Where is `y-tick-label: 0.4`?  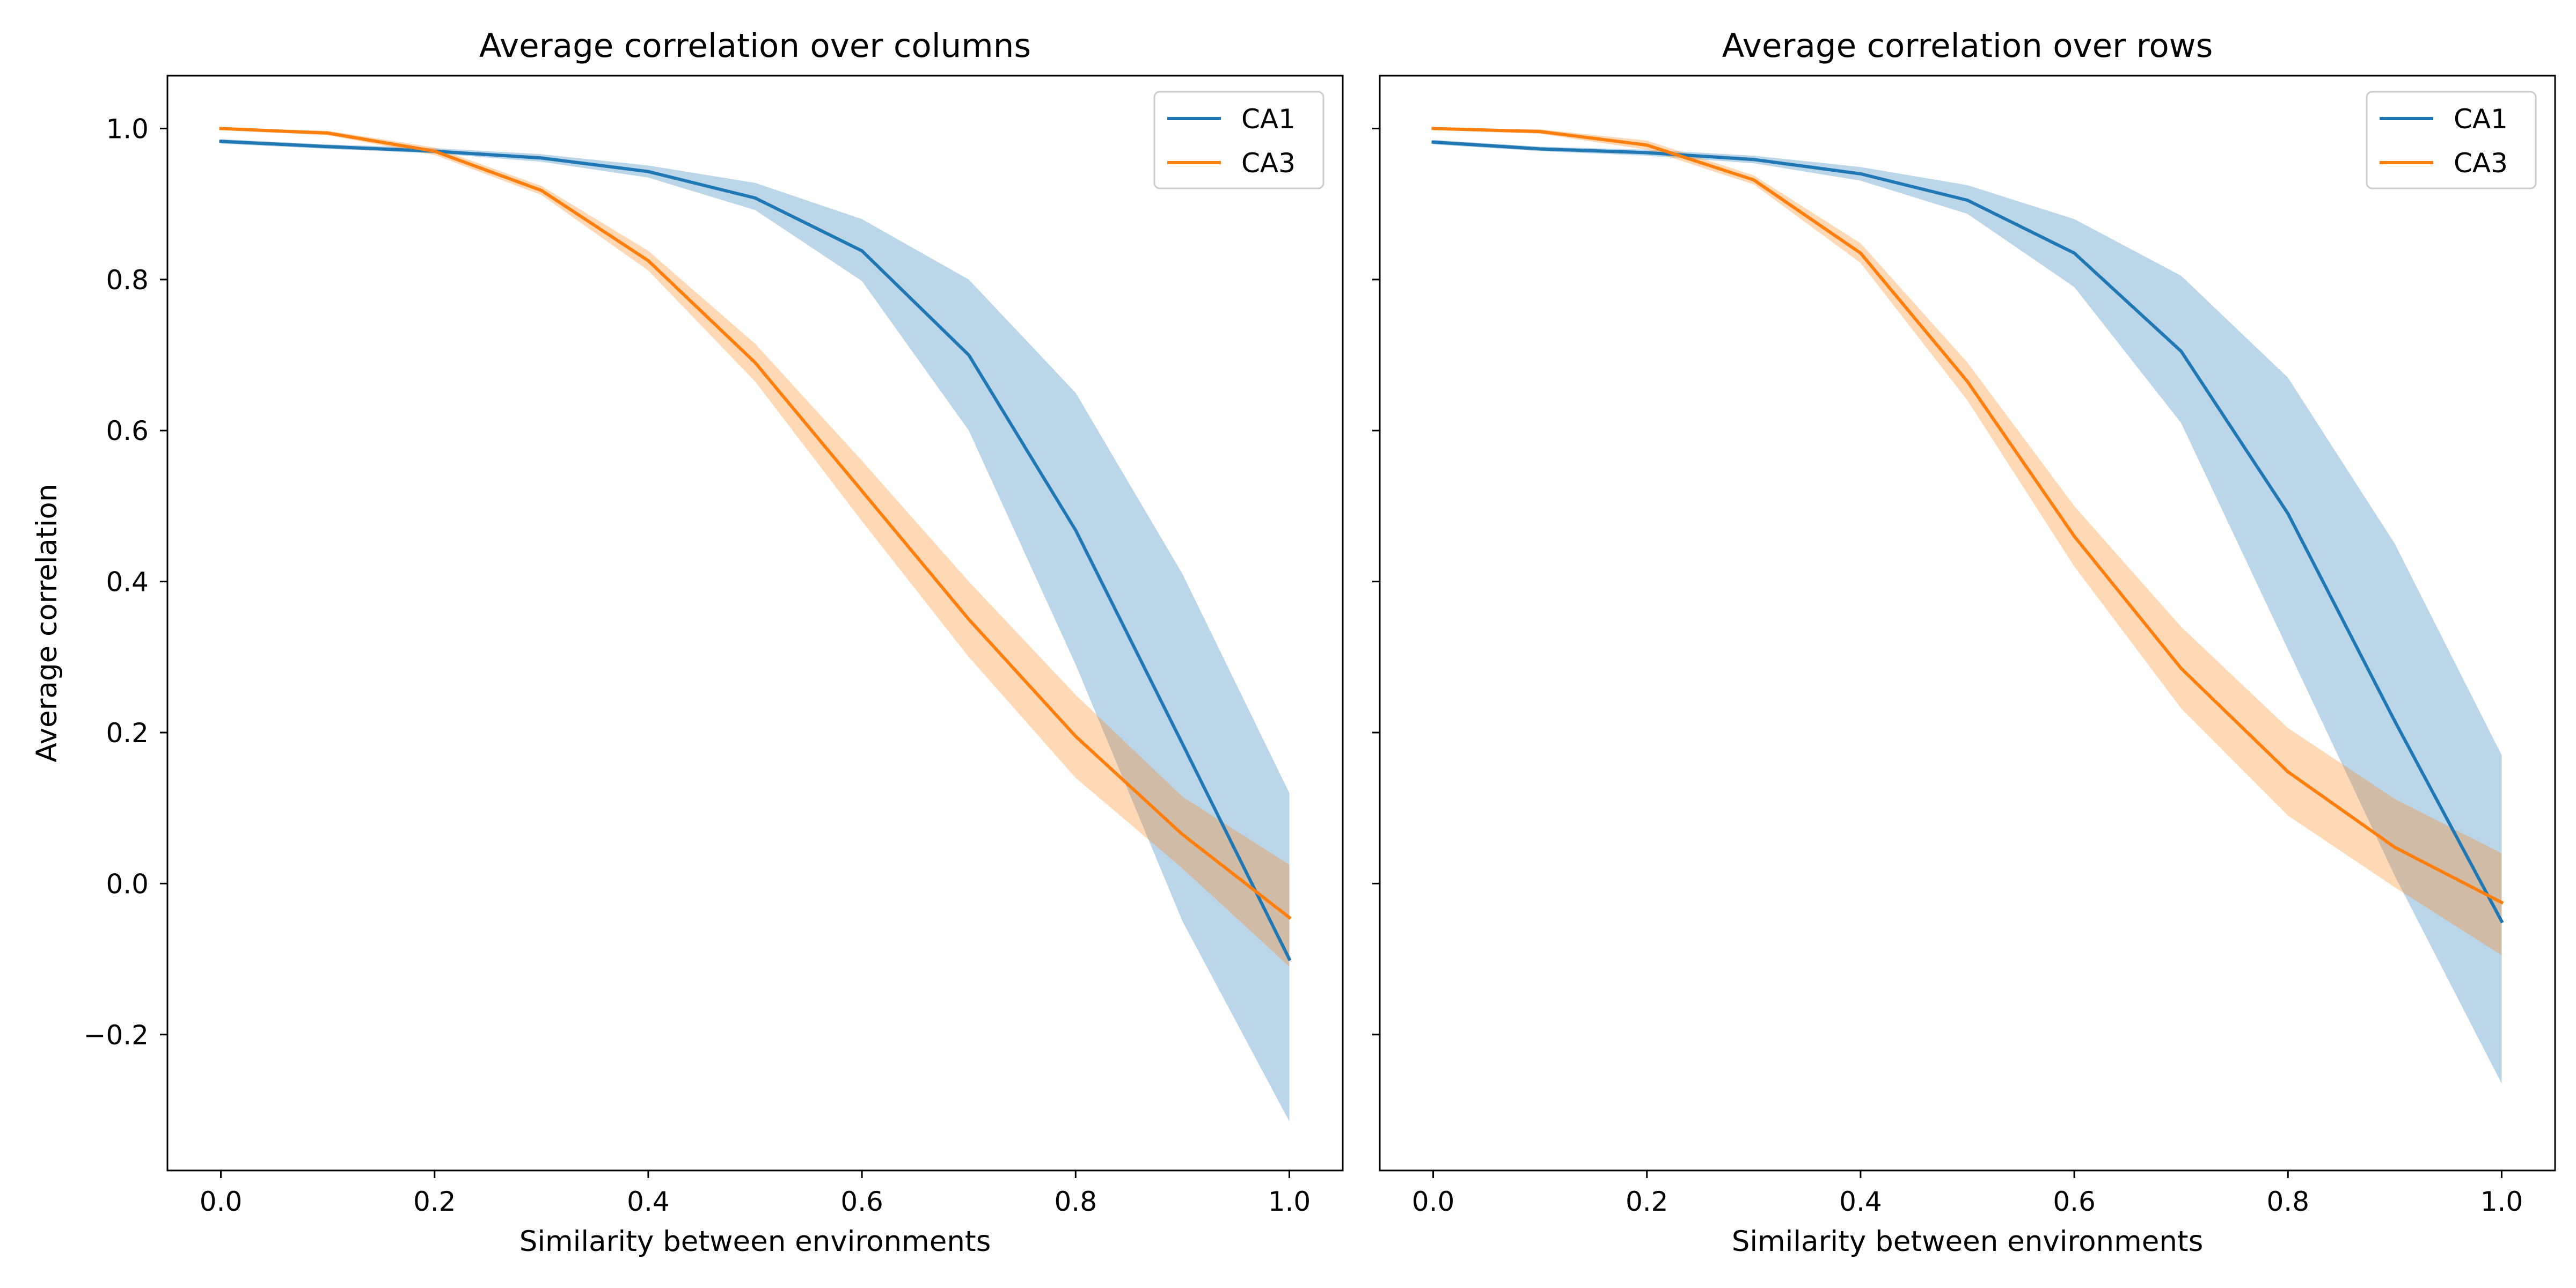
y-tick-label: 0.4 is located at coordinates (127, 582).